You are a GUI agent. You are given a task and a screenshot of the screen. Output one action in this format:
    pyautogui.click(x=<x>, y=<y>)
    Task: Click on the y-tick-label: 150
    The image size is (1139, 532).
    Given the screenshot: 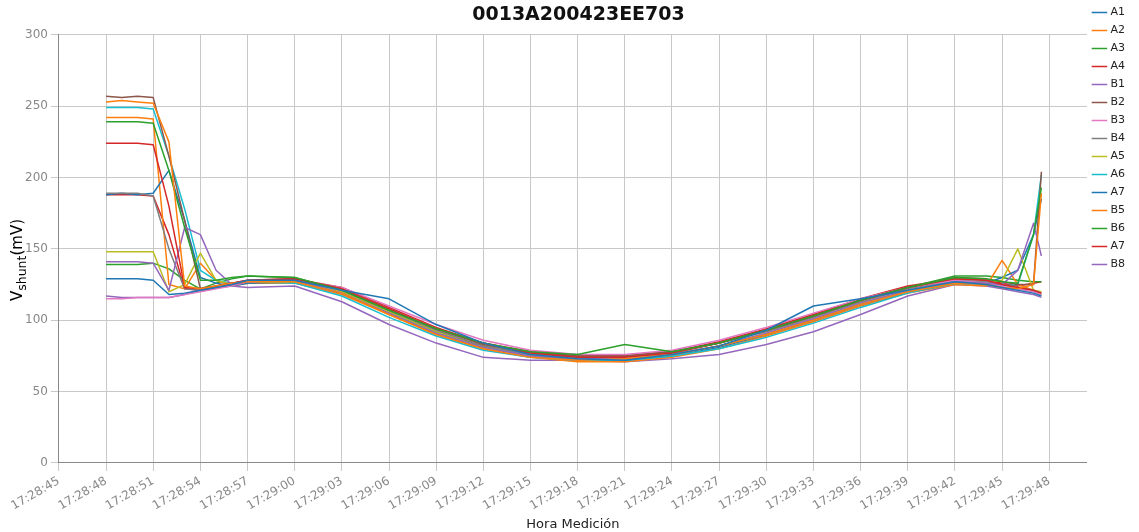 What is the action you would take?
    pyautogui.click(x=36, y=248)
    